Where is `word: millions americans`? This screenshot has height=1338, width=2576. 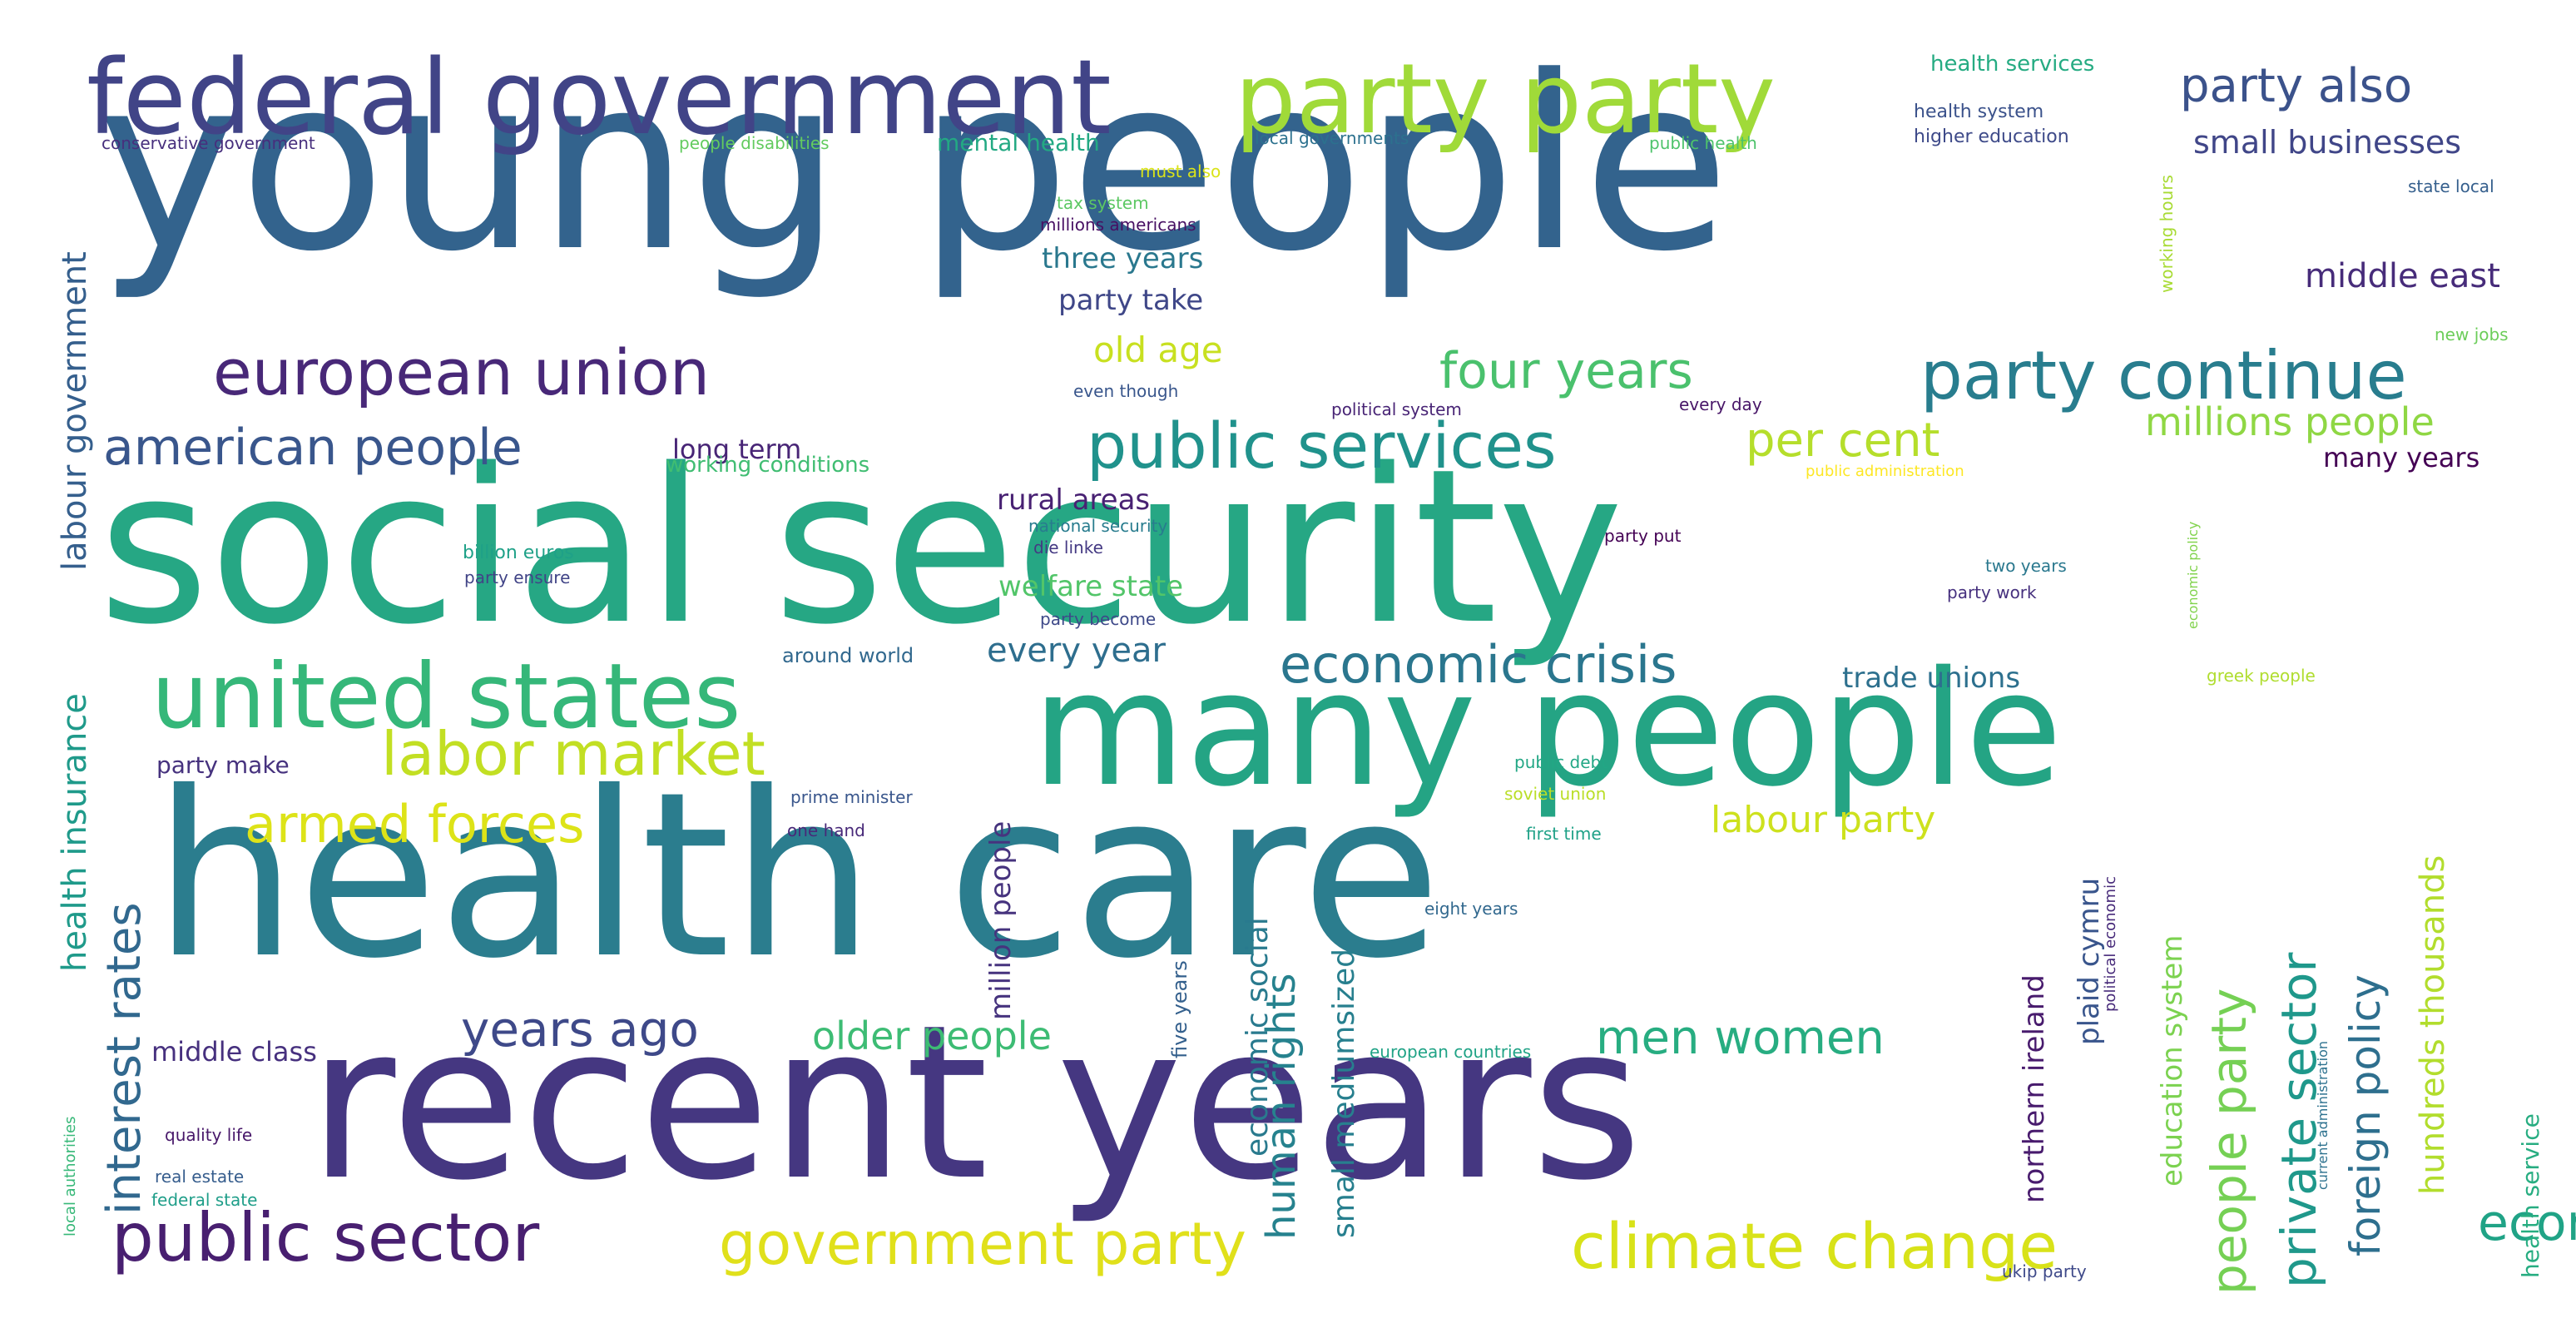 word: millions americans is located at coordinates (1118, 225).